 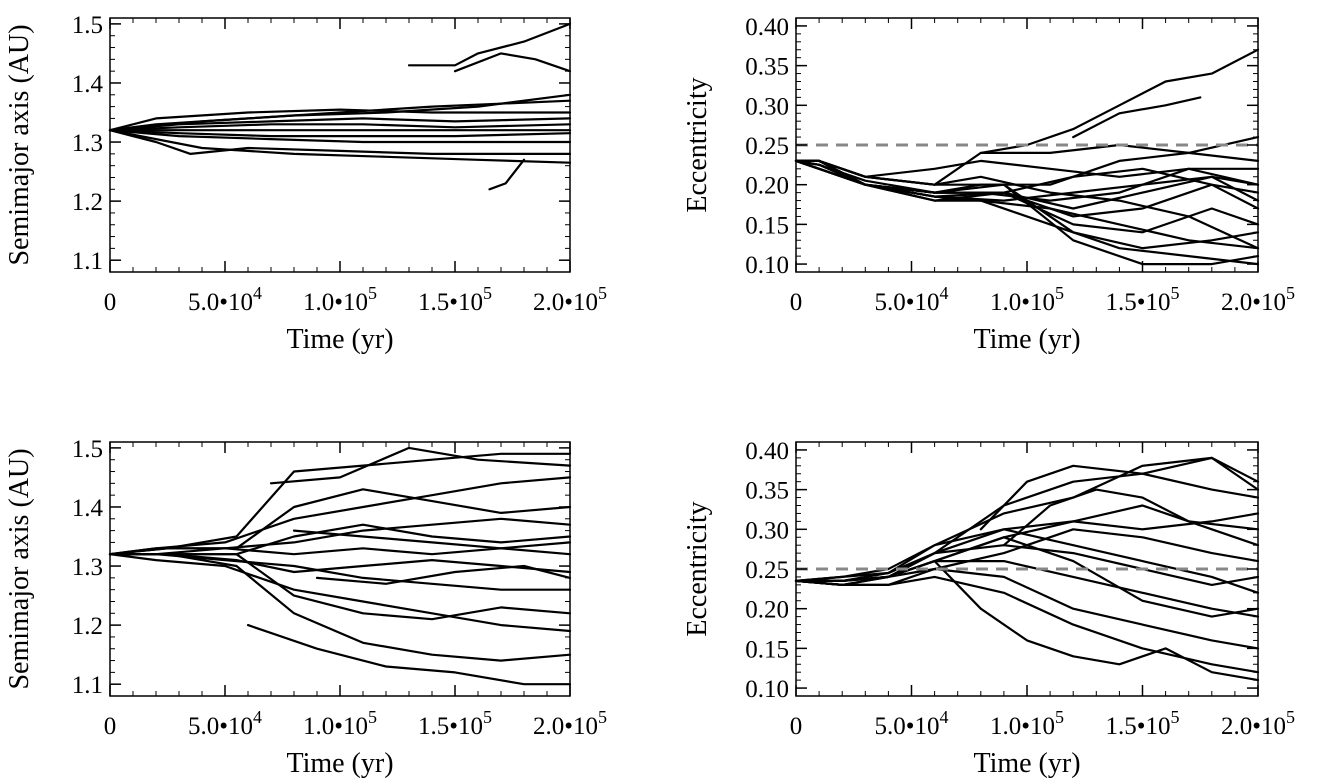 I want to click on y-tick-label: 1.4, so click(x=88, y=508).